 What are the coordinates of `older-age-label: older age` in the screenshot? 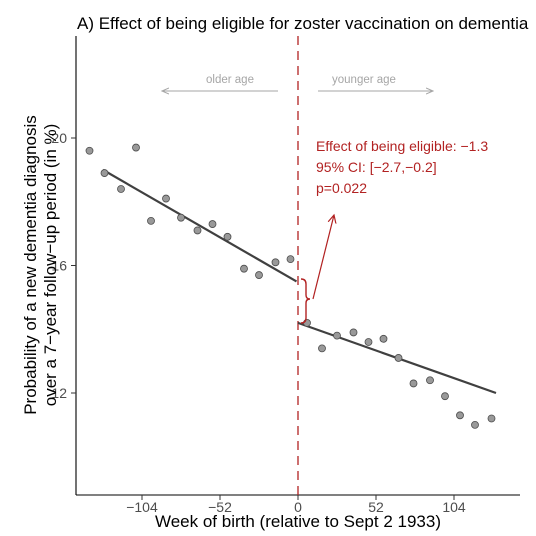 It's located at (230, 80).